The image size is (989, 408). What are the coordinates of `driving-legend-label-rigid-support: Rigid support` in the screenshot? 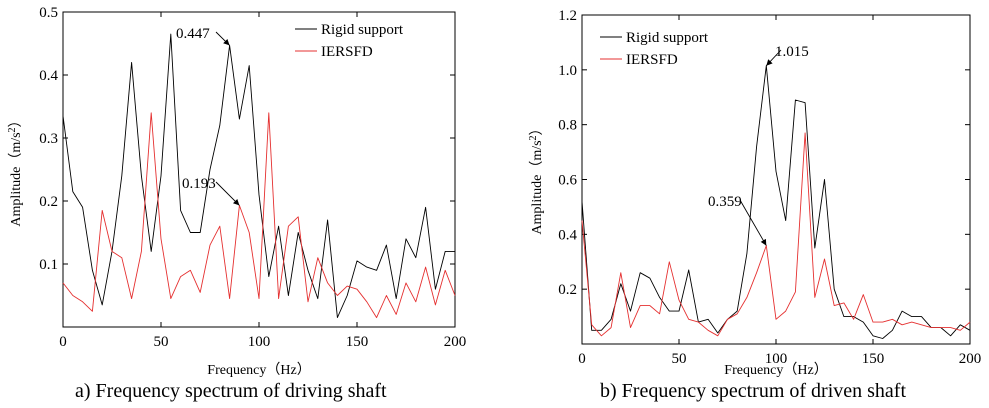 It's located at (362, 30).